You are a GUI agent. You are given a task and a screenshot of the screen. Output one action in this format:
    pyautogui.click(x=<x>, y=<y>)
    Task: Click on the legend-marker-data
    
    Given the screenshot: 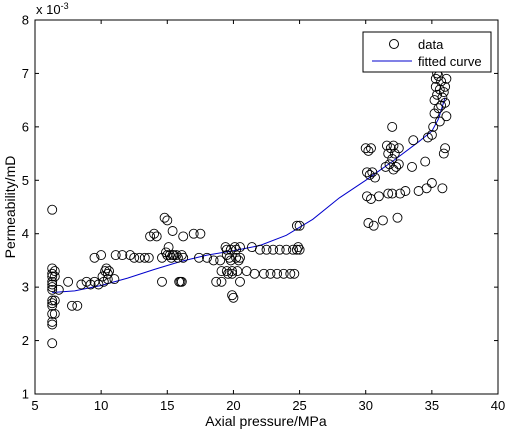 What is the action you would take?
    pyautogui.click(x=394, y=44)
    